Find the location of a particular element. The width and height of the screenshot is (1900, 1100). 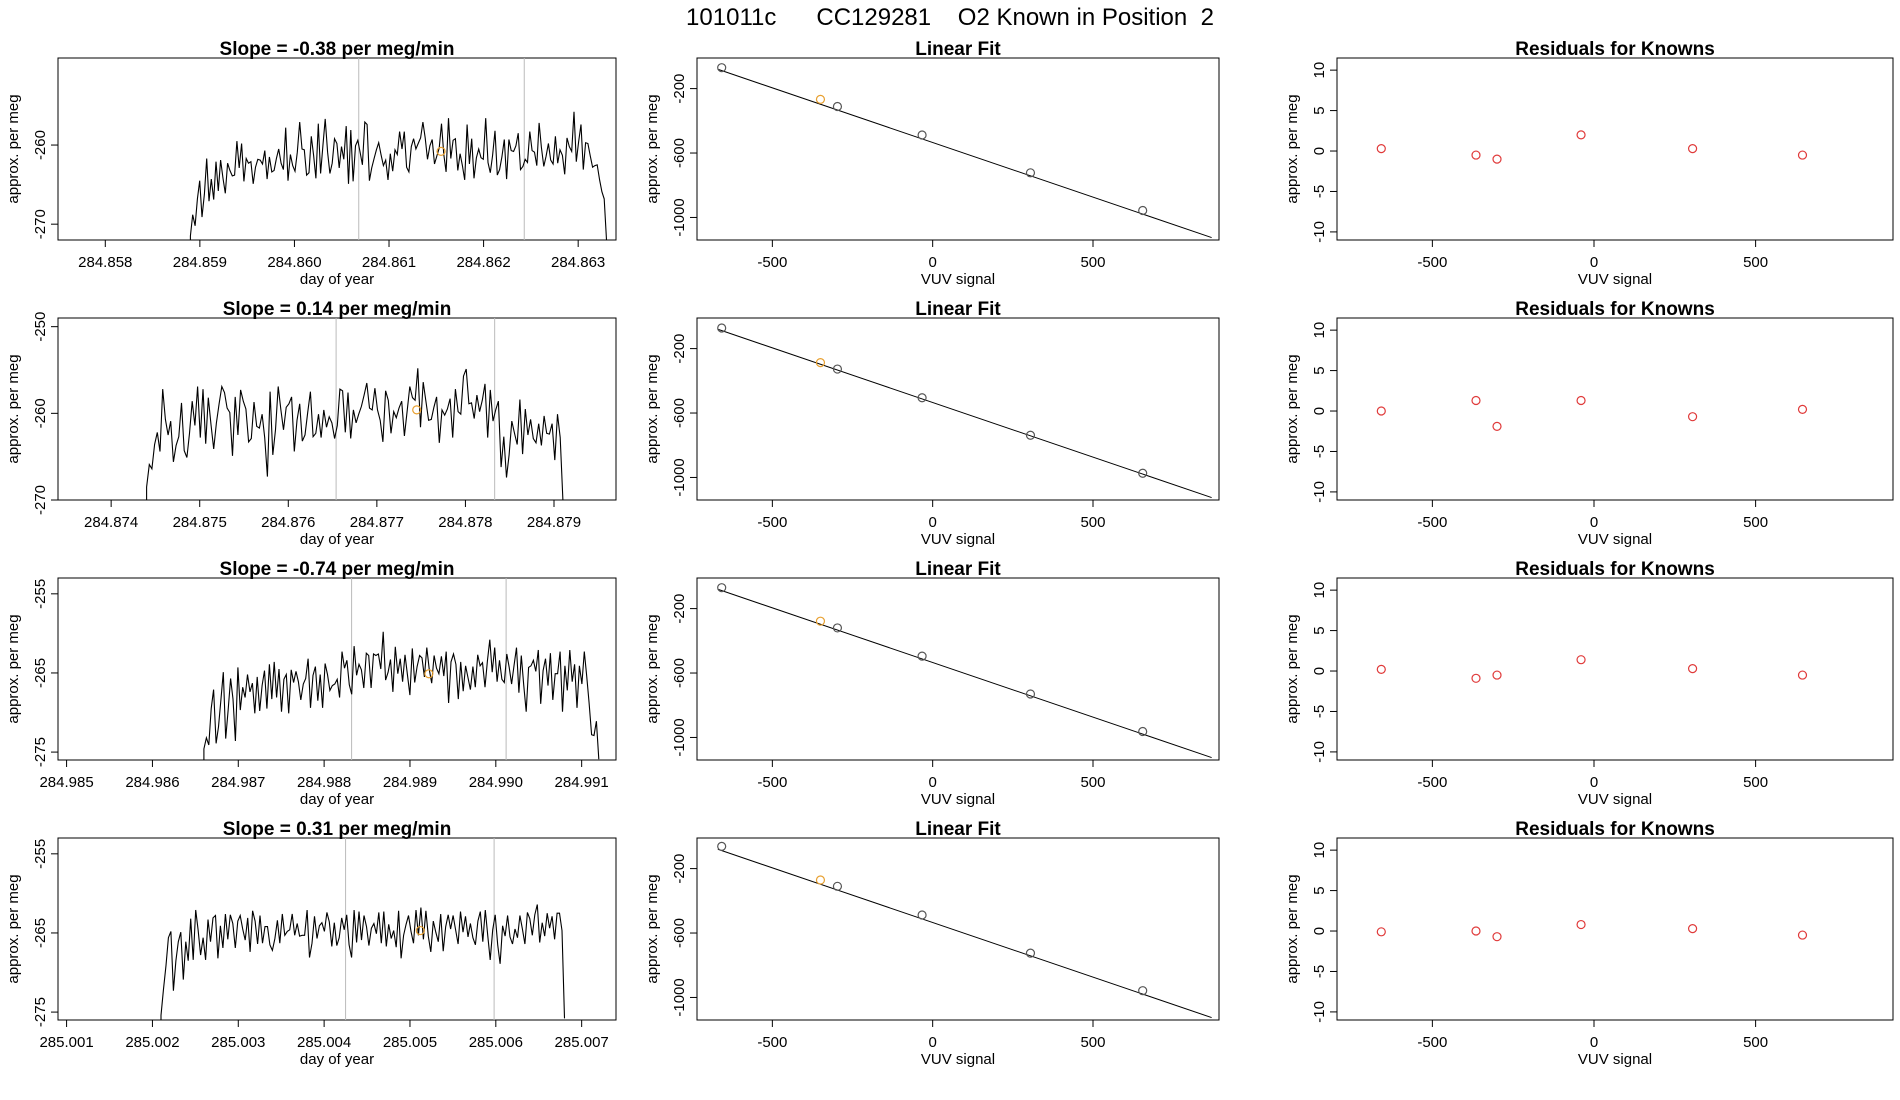

panel-title: Slope = 0.14 per meg/min is located at coordinates (337, 309).